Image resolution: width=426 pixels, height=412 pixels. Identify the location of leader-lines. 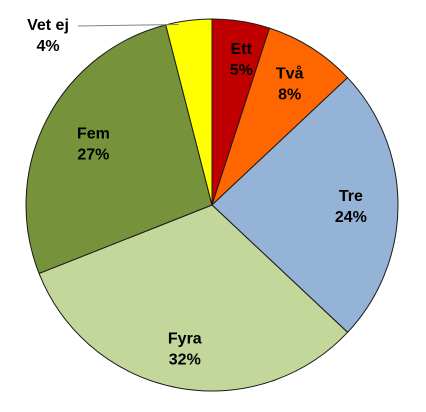
(128, 25).